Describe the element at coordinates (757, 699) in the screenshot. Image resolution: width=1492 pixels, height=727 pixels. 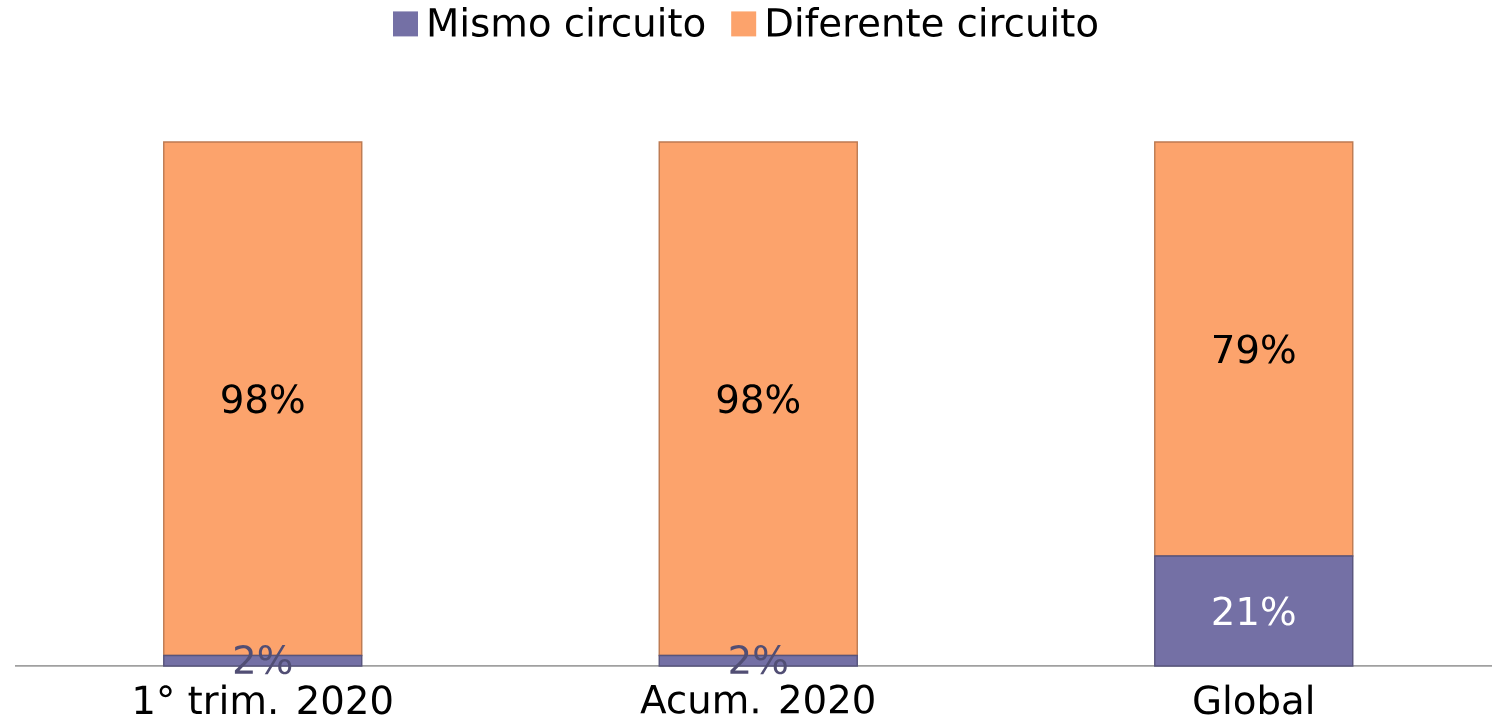
I see `x-tick-label: Acum. 2020` at that location.